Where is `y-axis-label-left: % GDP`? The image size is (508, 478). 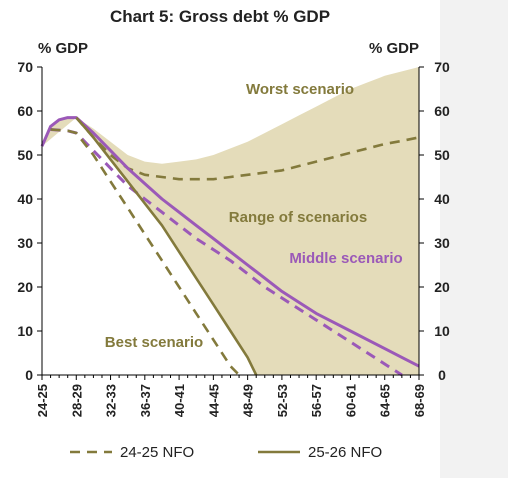 y-axis-label-left: % GDP is located at coordinates (63, 48).